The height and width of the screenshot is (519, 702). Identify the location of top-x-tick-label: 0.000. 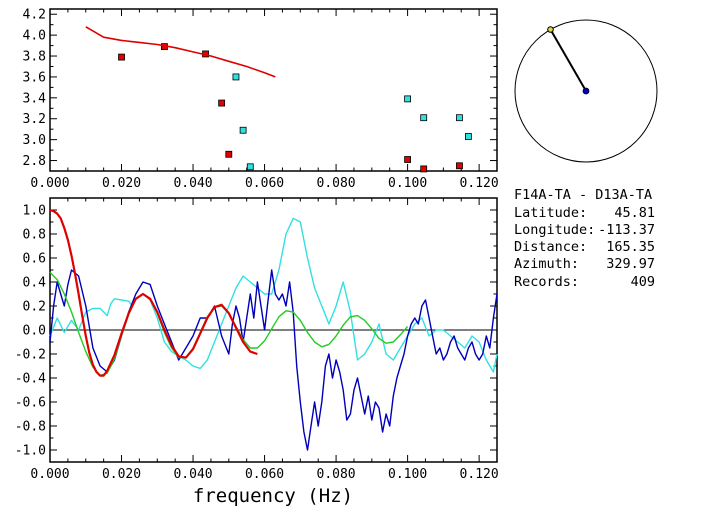
(49, 183).